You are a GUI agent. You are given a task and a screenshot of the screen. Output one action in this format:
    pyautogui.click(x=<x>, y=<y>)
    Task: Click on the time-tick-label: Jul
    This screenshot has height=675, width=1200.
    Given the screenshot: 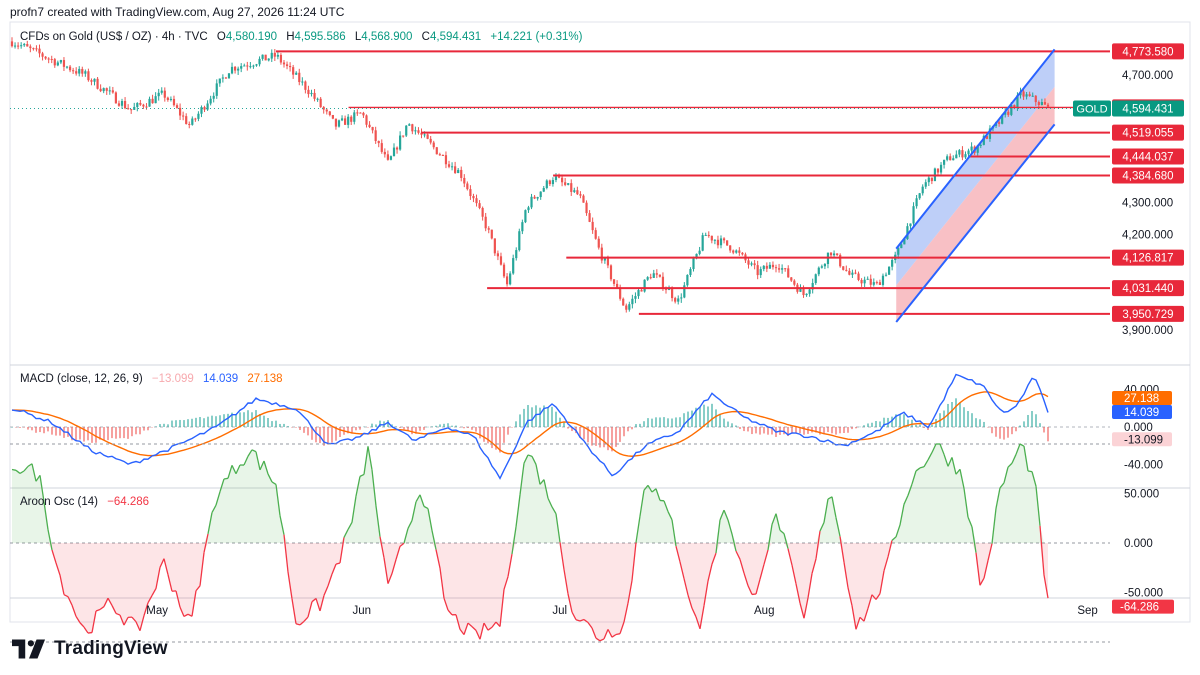 What is the action you would take?
    pyautogui.click(x=559, y=611)
    